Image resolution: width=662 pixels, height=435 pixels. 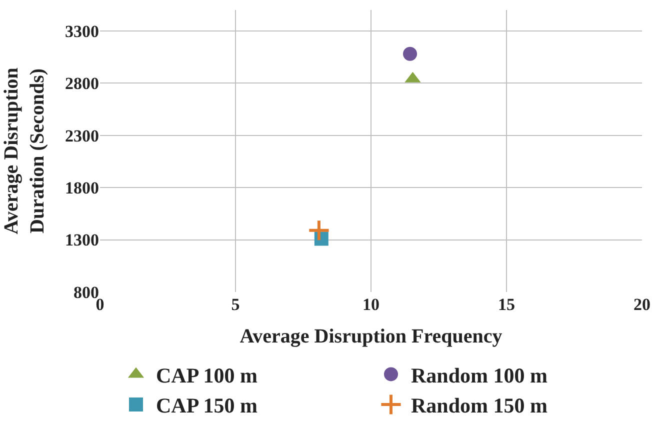 I want to click on legend-label: Random 150 m, so click(x=479, y=406).